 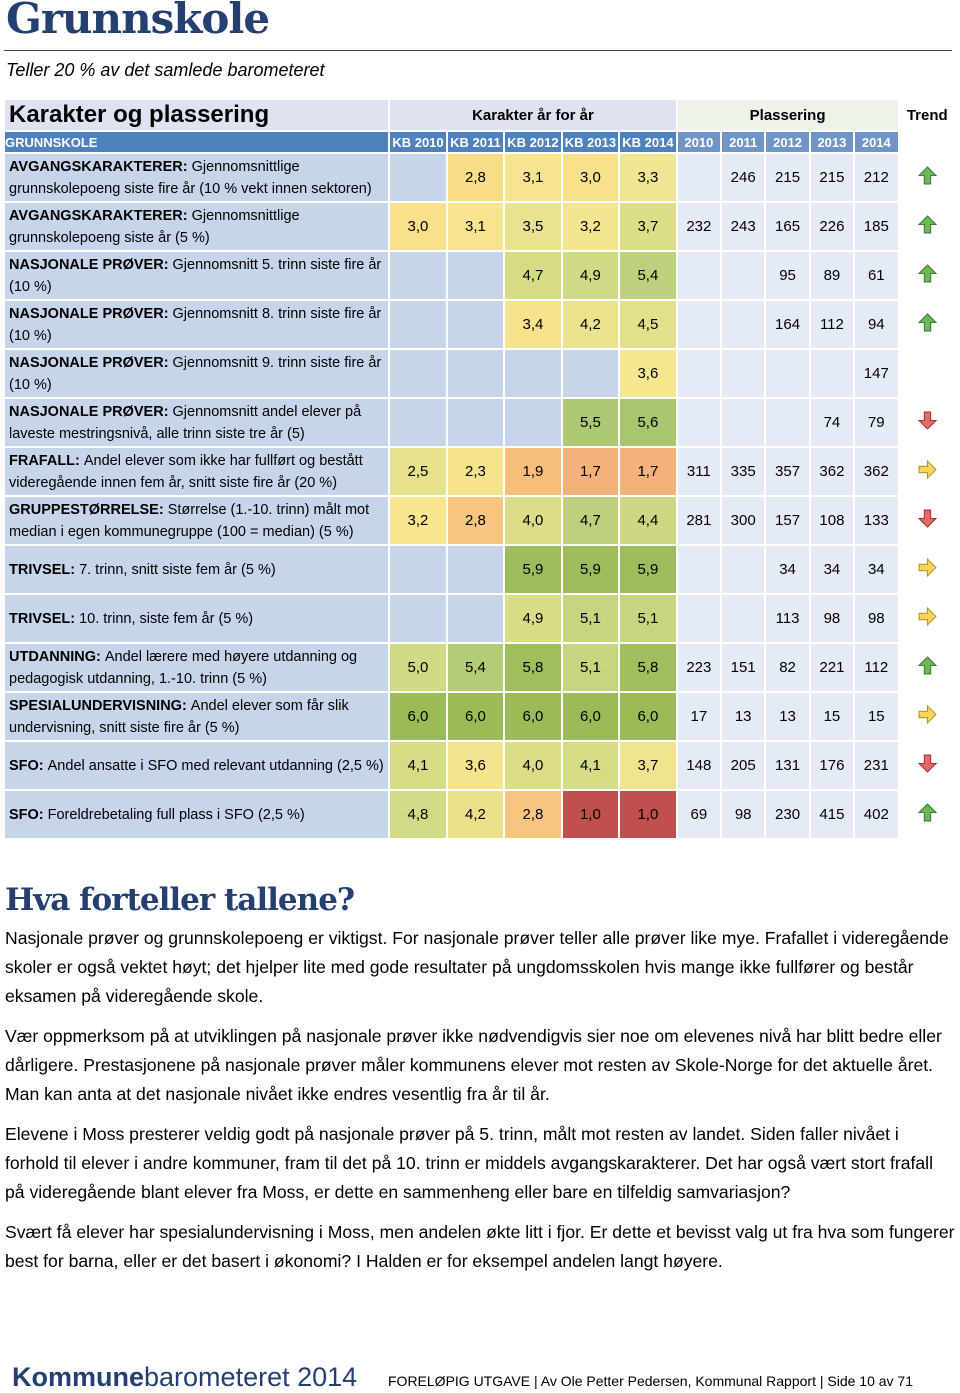 What do you see at coordinates (876, 142) in the screenshot?
I see `rank-column-header: 2014` at bounding box center [876, 142].